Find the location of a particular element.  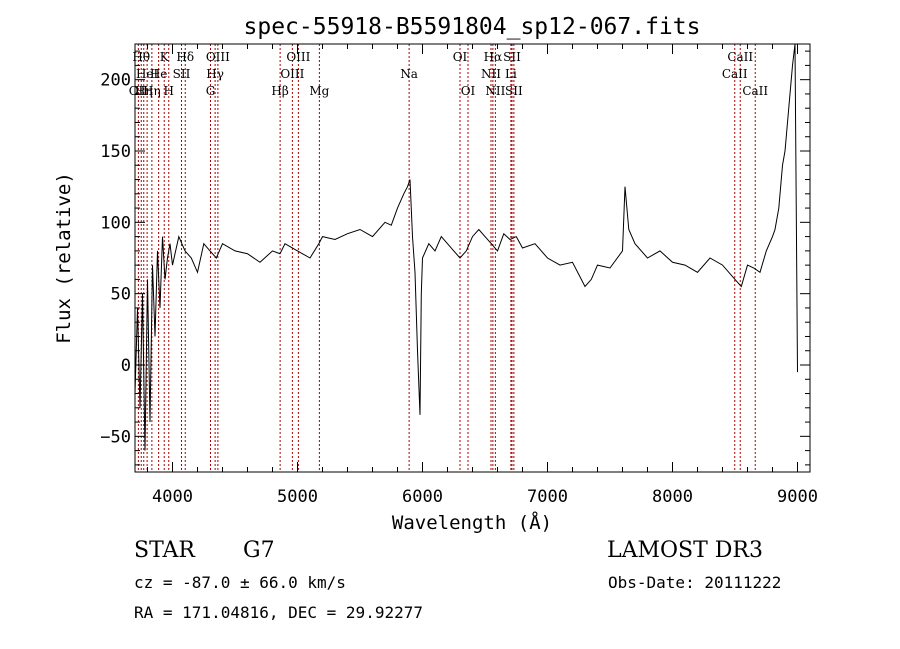

obs-date-label: Obs-Date: 20111222 is located at coordinates (695, 582).